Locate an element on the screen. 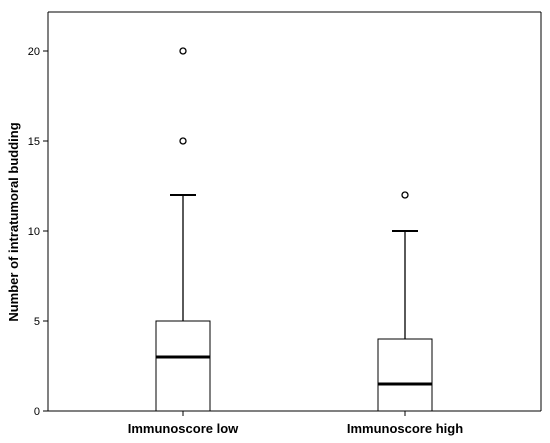 The height and width of the screenshot is (443, 550). x-category-label: Immunoscore high is located at coordinates (405, 428).